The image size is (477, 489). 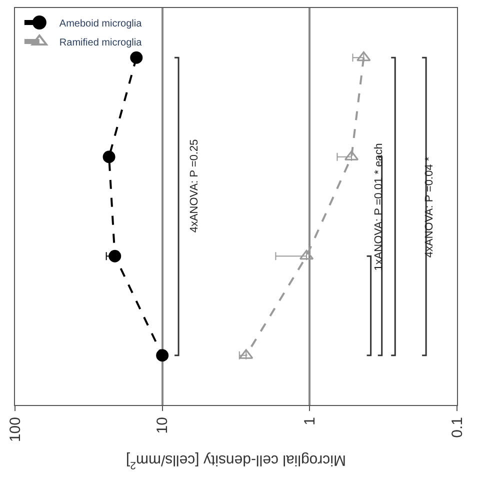 I want to click on annotation: 1xANOVA: P =0.01 * each, so click(x=378, y=207).